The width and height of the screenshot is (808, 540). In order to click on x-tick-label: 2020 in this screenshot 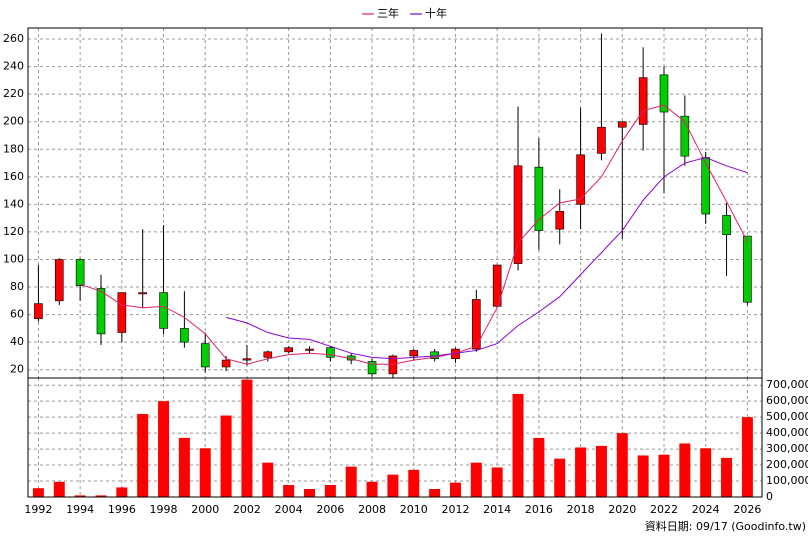, I will do `click(622, 509)`.